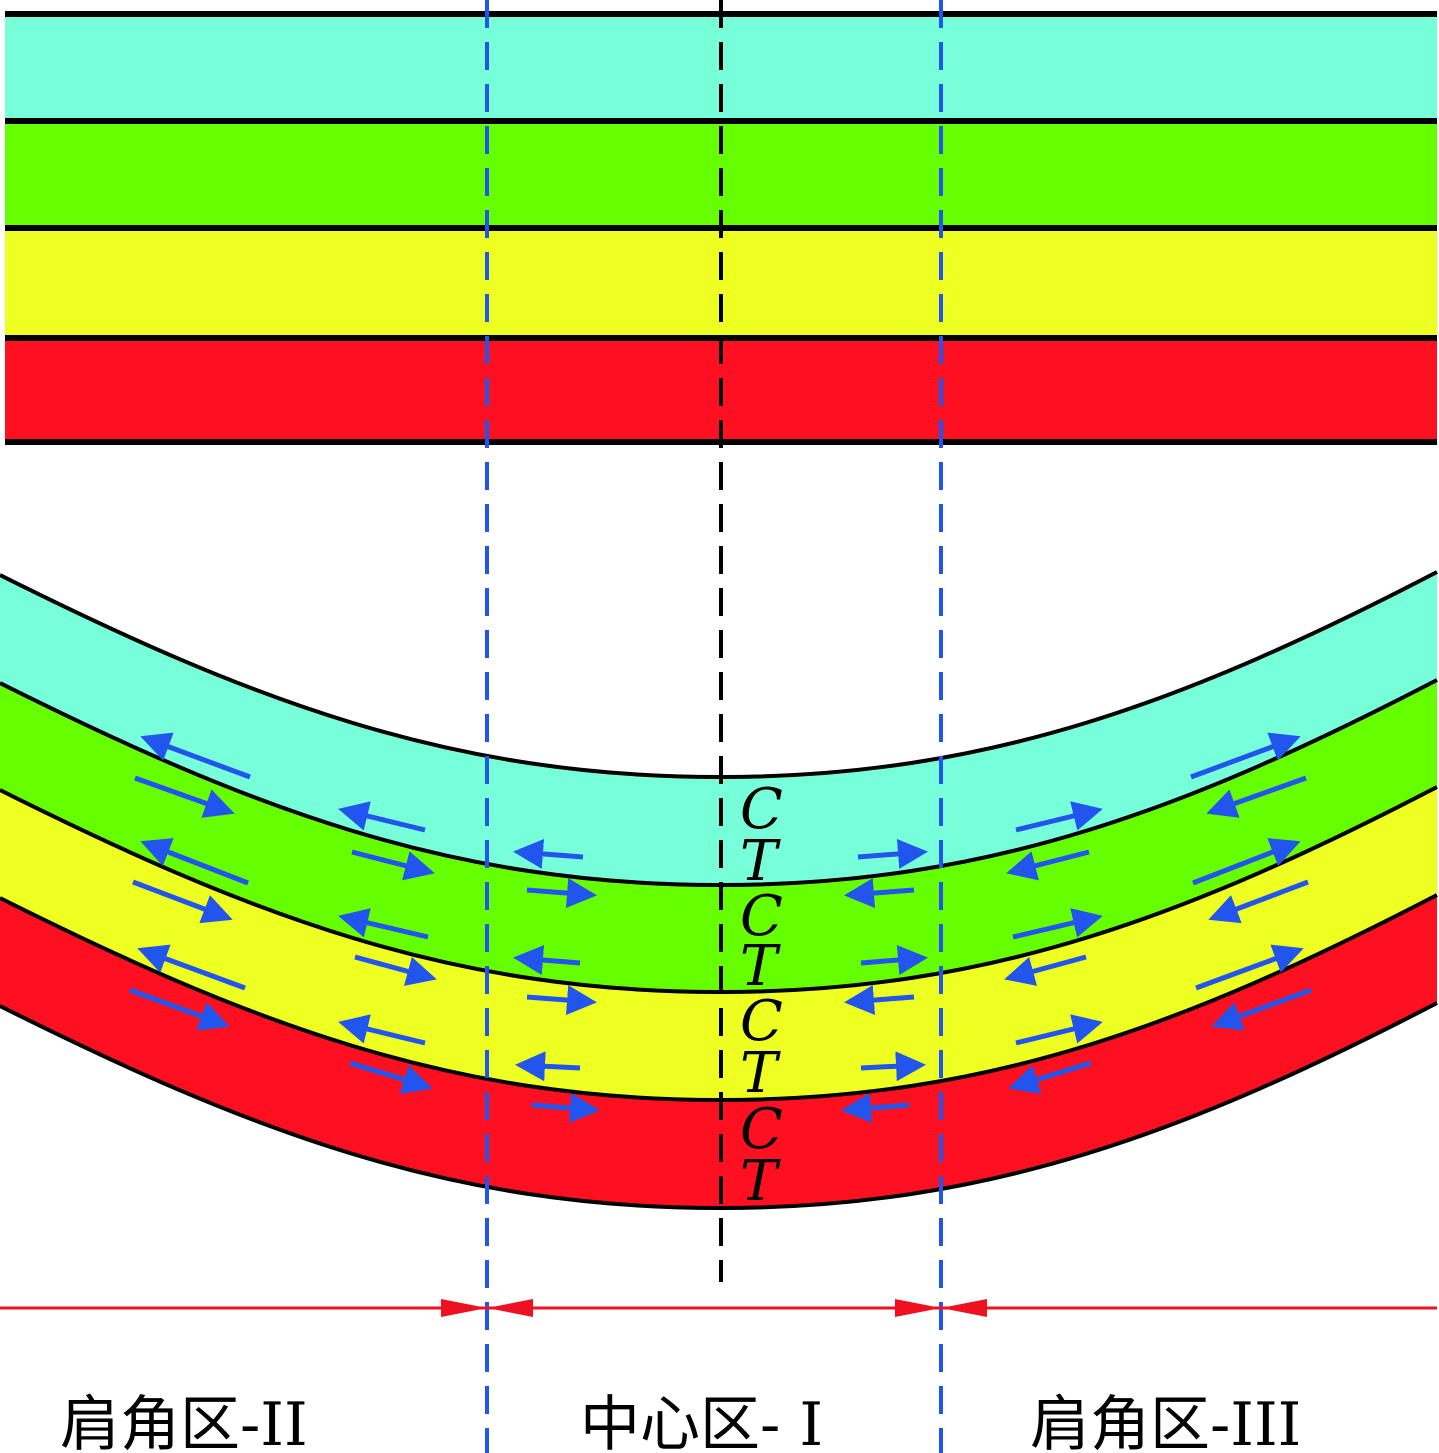 Image resolution: width=1439 pixels, height=1453 pixels. I want to click on zone-label-center-i: 中心区- I, so click(701, 1421).